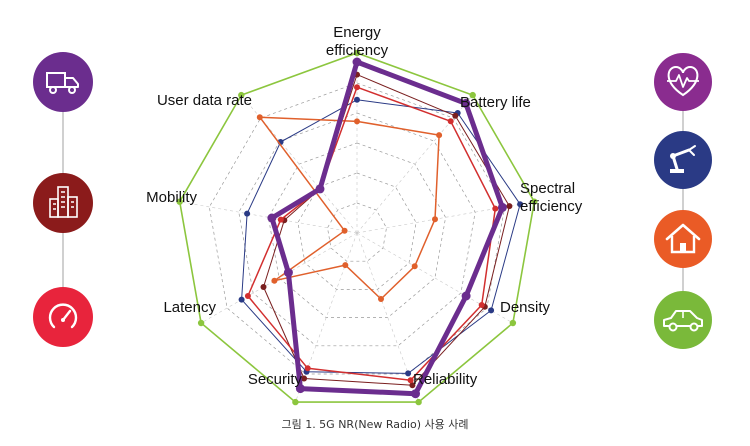  Describe the element at coordinates (204, 100) in the screenshot. I see `axis-label: User data rate` at that location.